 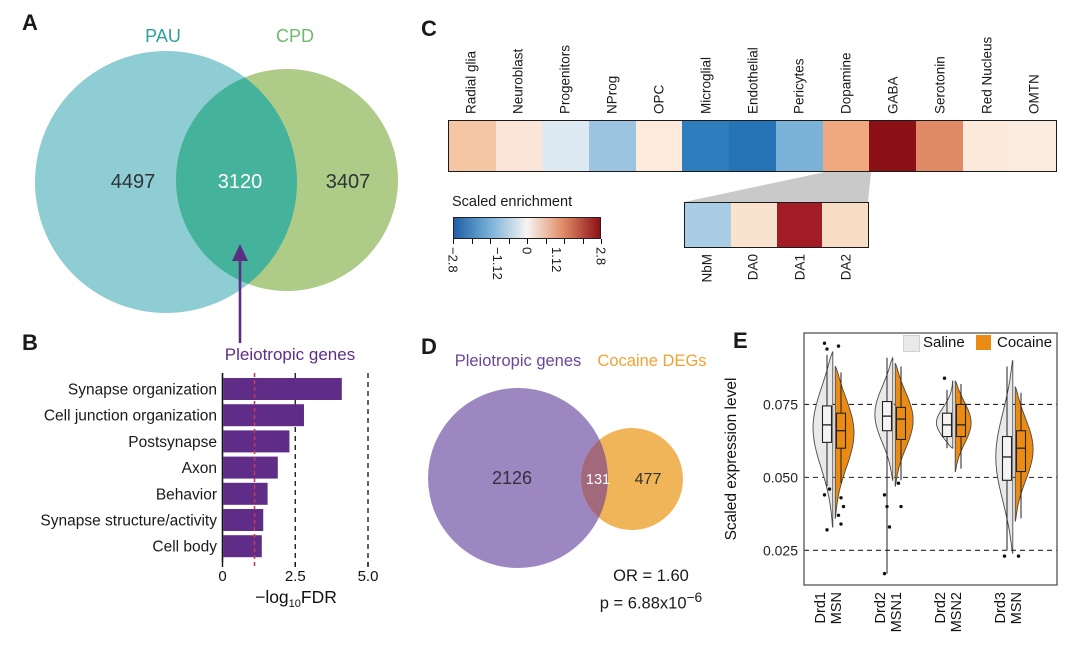 I want to click on heatmap-column-label-wrap: OMTN, so click(x=1033, y=94).